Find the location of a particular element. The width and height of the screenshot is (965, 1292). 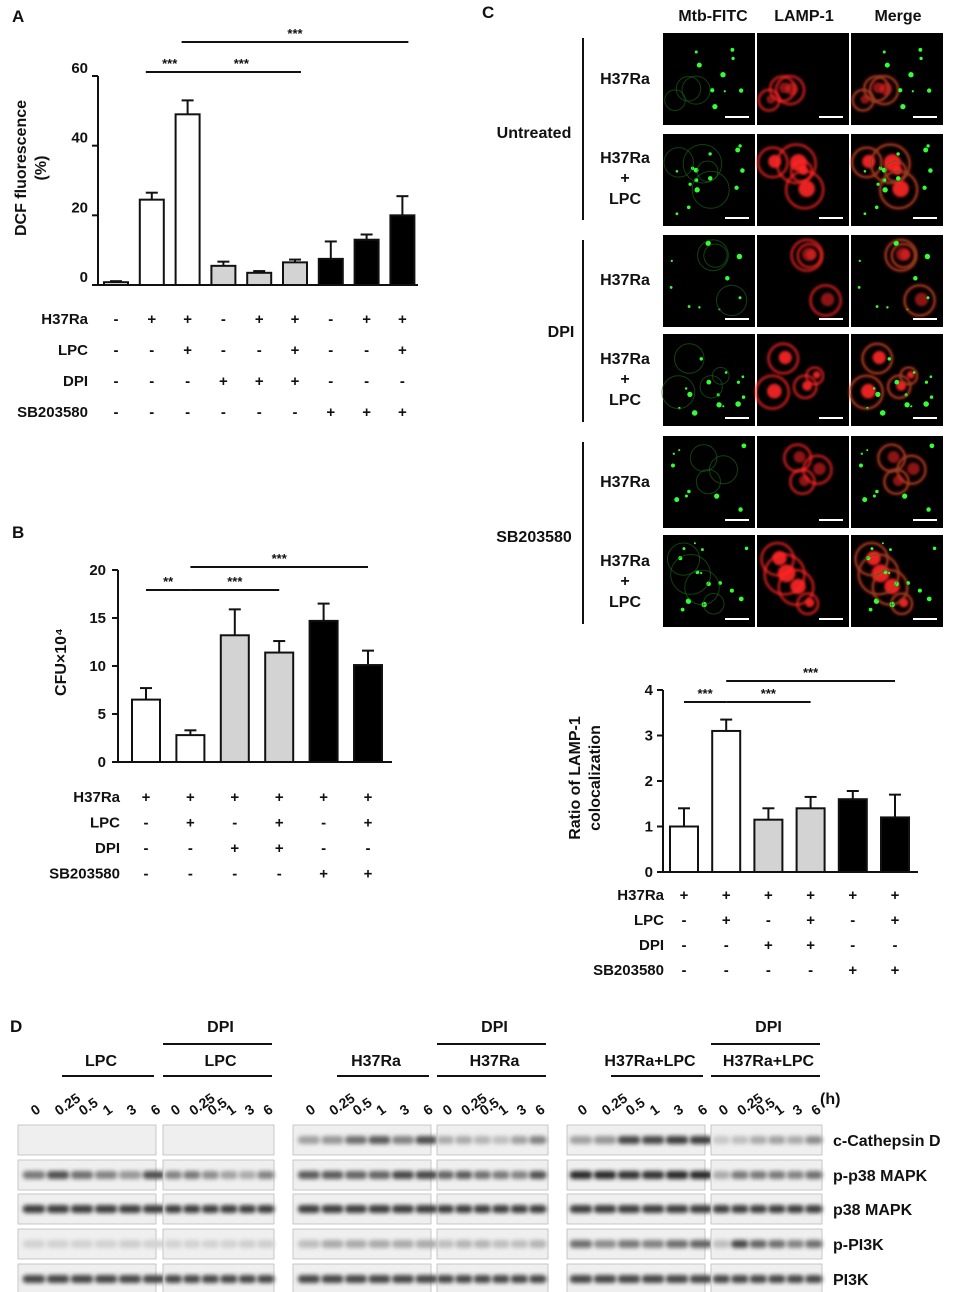

timepoint-label: 6 is located at coordinates (703, 1110).